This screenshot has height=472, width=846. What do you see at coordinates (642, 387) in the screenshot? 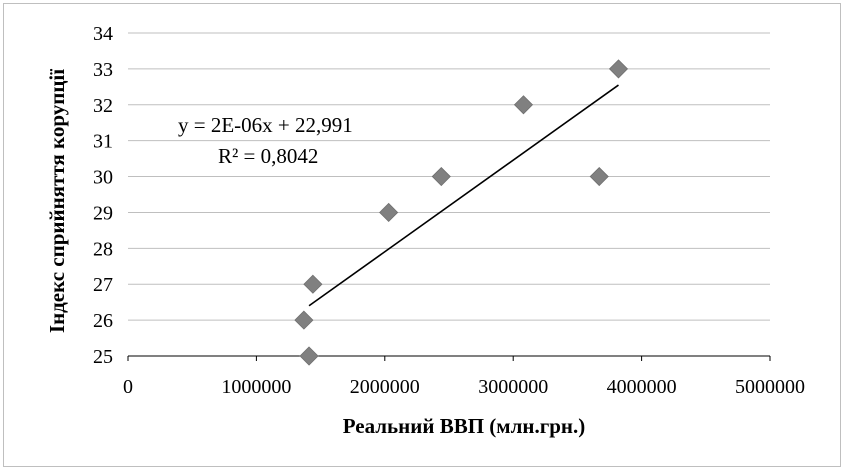
I see `x-tick-label: 4000000` at bounding box center [642, 387].